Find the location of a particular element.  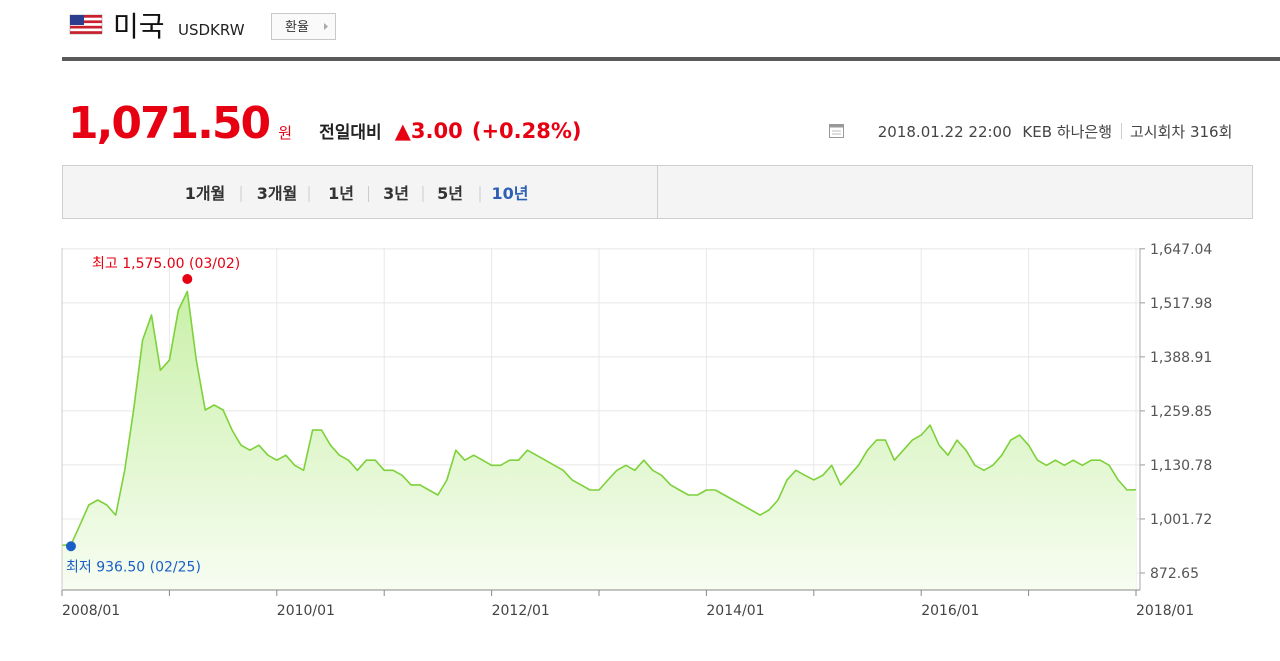

separator is located at coordinates (671, 59).